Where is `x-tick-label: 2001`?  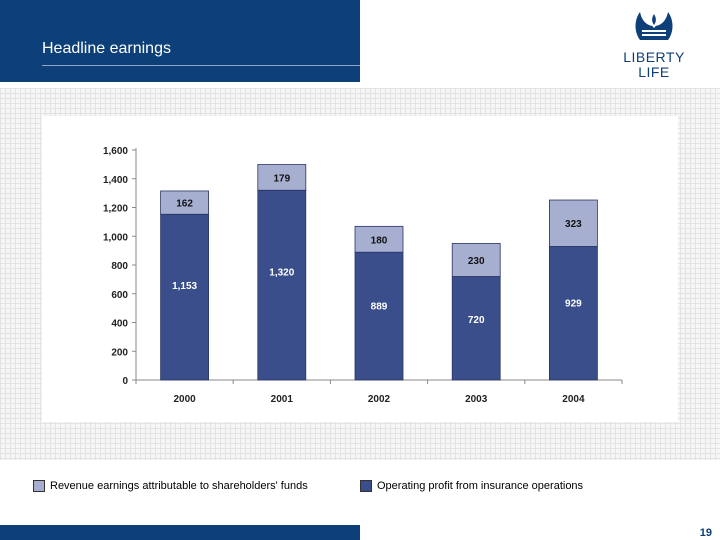
x-tick-label: 2001 is located at coordinates (282, 399).